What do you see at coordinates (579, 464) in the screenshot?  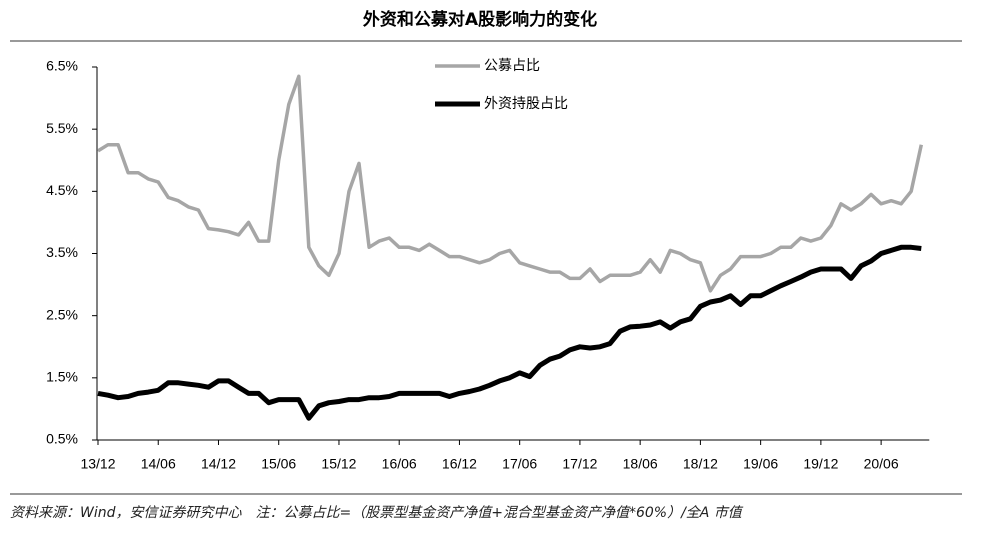 I see `x-tick-label: 17/12` at bounding box center [579, 464].